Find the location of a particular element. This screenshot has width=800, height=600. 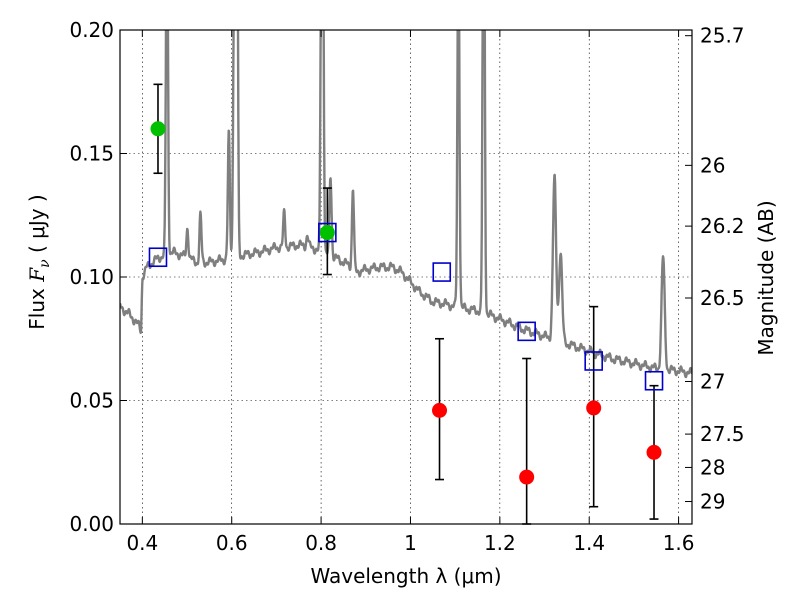

y2-tick-label: 25.7 is located at coordinates (722, 36).